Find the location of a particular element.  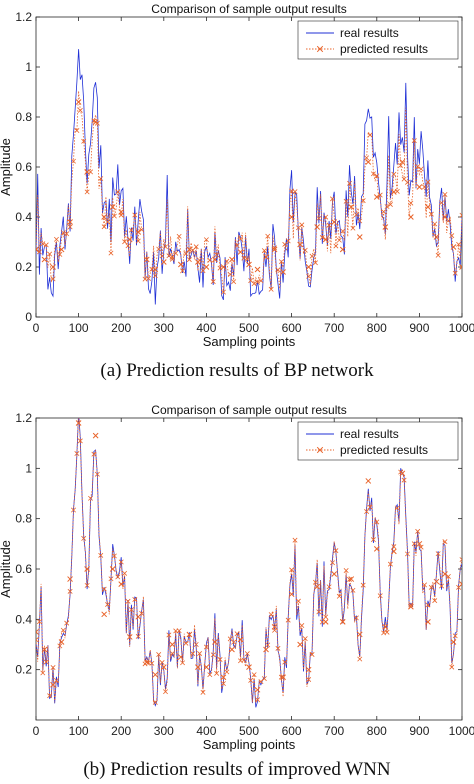

x-tick-label: 300 is located at coordinates (164, 731).